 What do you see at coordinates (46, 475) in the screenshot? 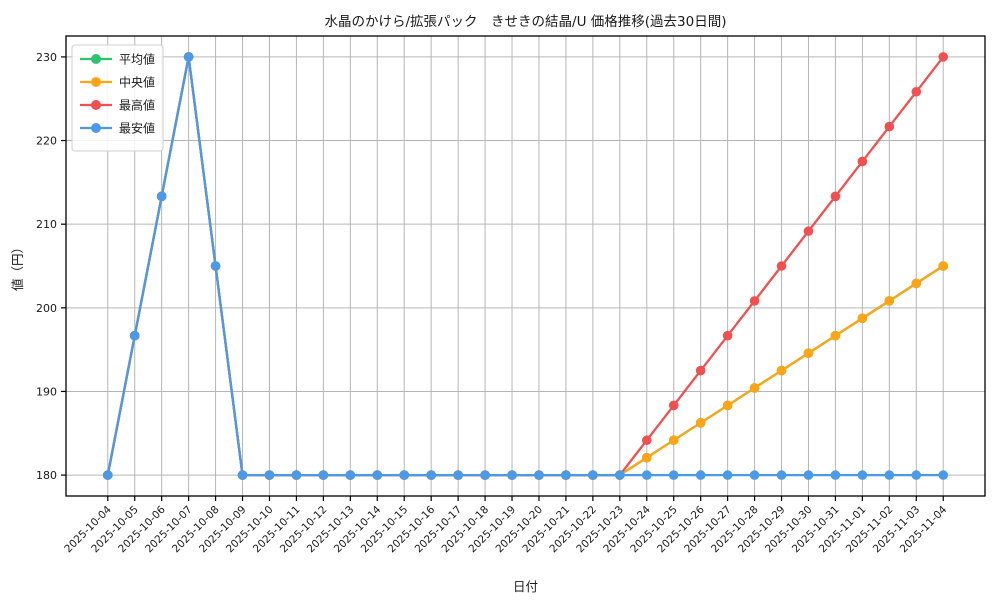
I see `y-tick-label: 180` at bounding box center [46, 475].